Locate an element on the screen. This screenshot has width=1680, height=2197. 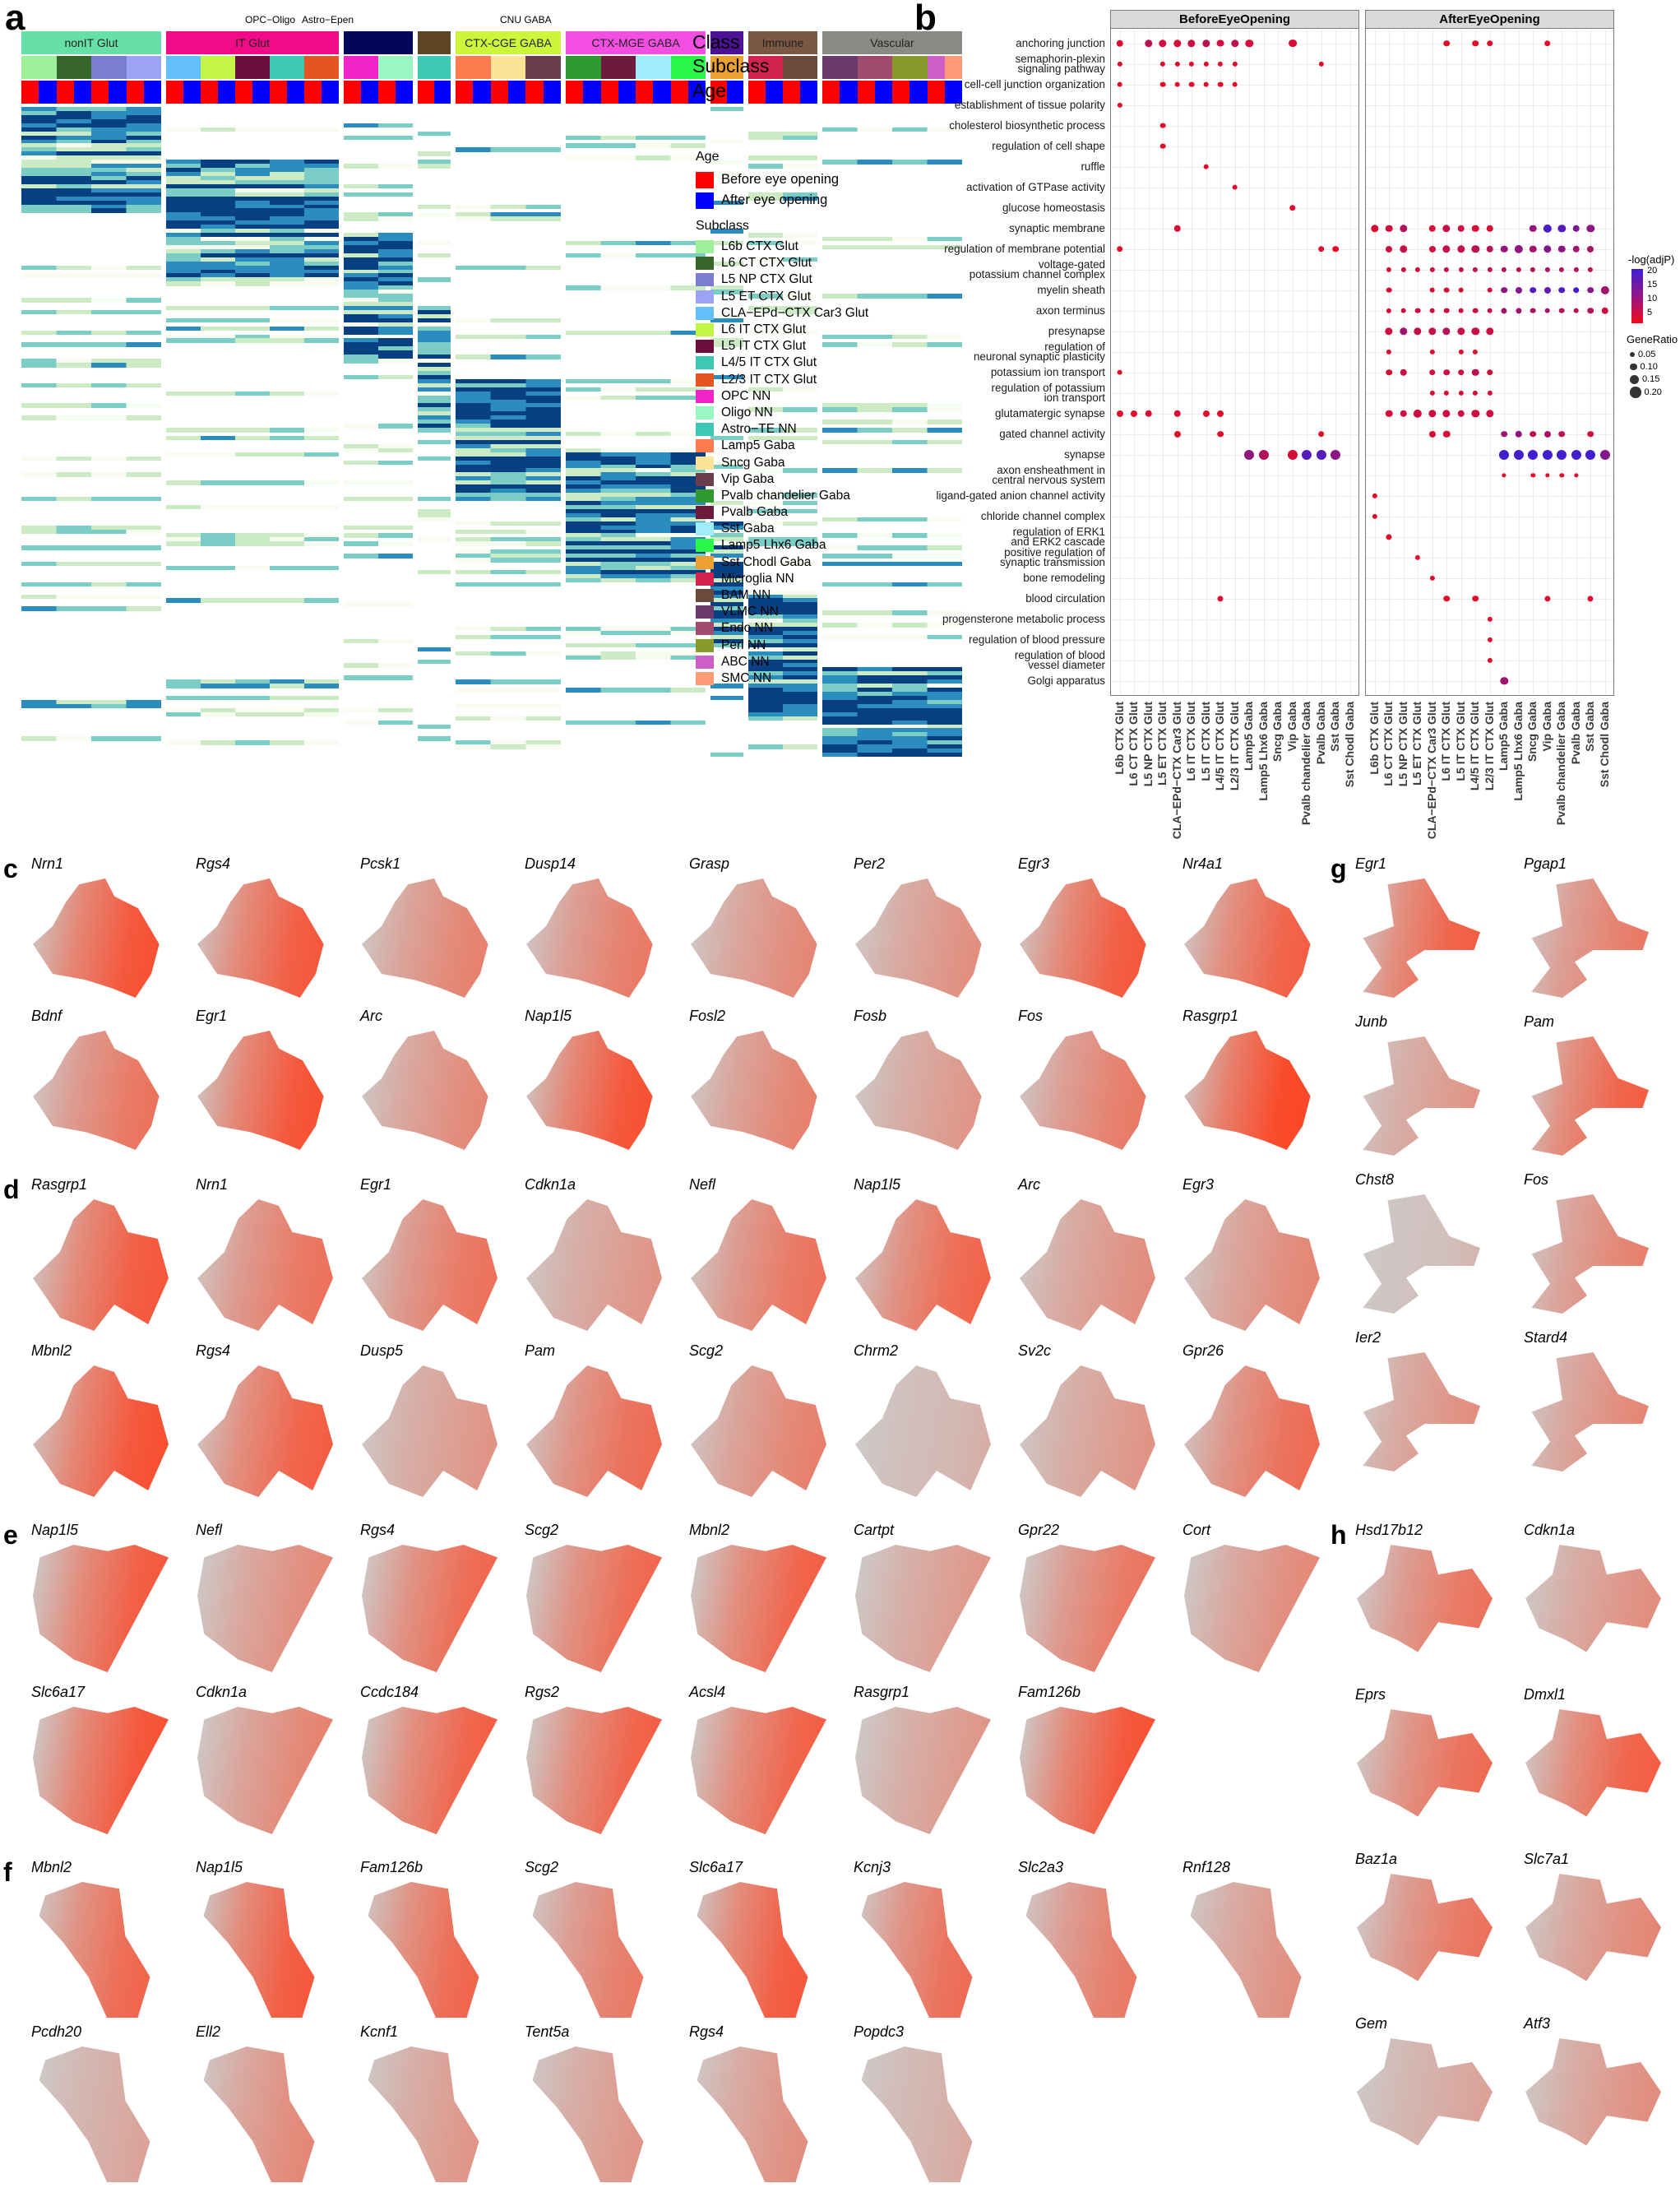
subclass-legend-item: Pvalb Gaba is located at coordinates (782, 513).